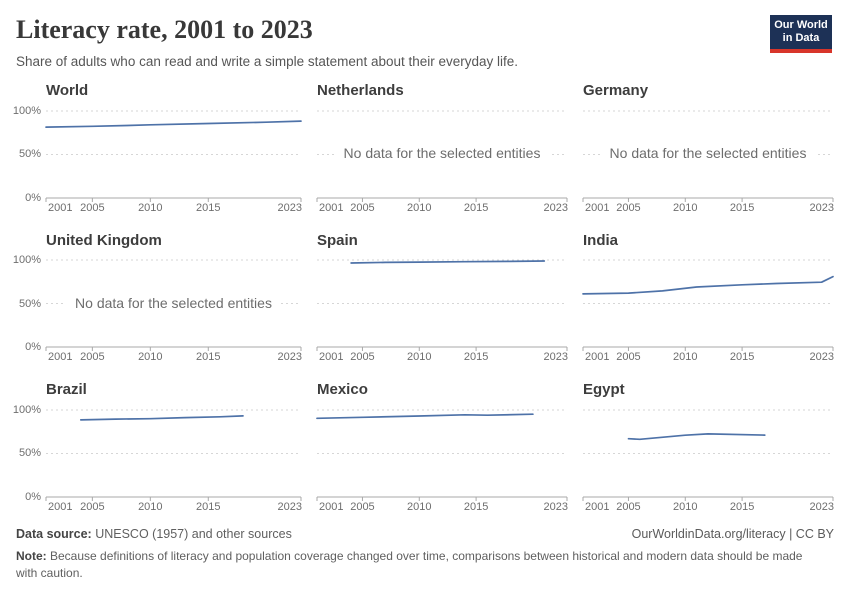 This screenshot has height=600, width=850. What do you see at coordinates (191, 534) in the screenshot?
I see `data-source-text: UNESCO (1957) and other sources` at bounding box center [191, 534].